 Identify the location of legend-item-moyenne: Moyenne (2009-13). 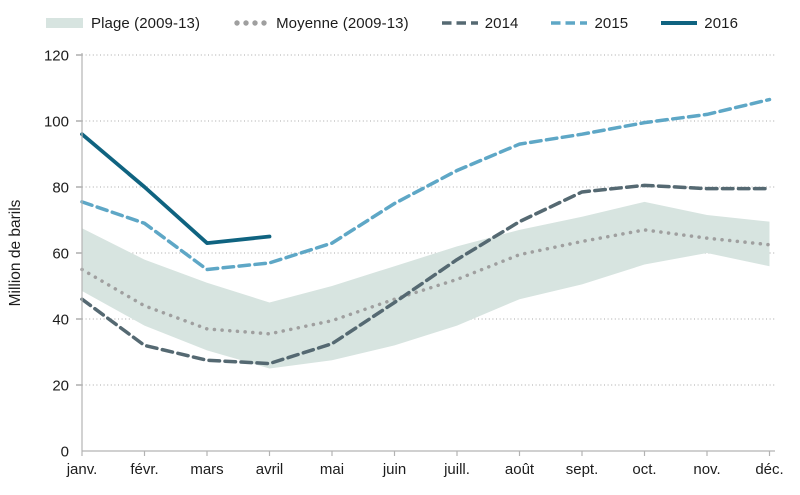
(320, 23).